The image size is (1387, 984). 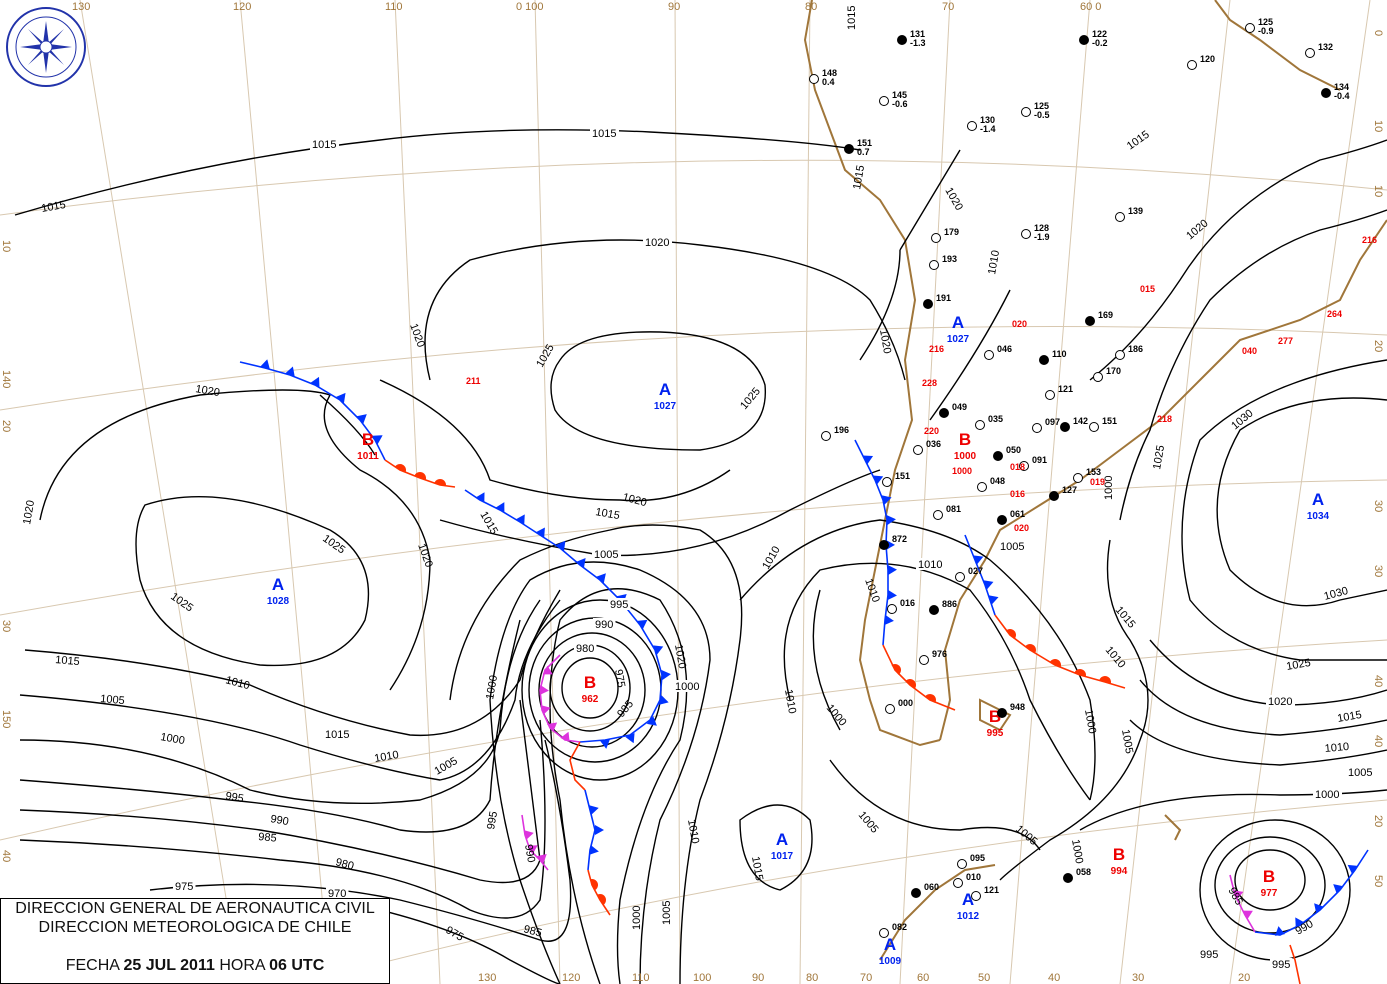 I want to click on service-name: DIRECCION METEOROLOGICA DE CHILE, so click(x=195, y=927).